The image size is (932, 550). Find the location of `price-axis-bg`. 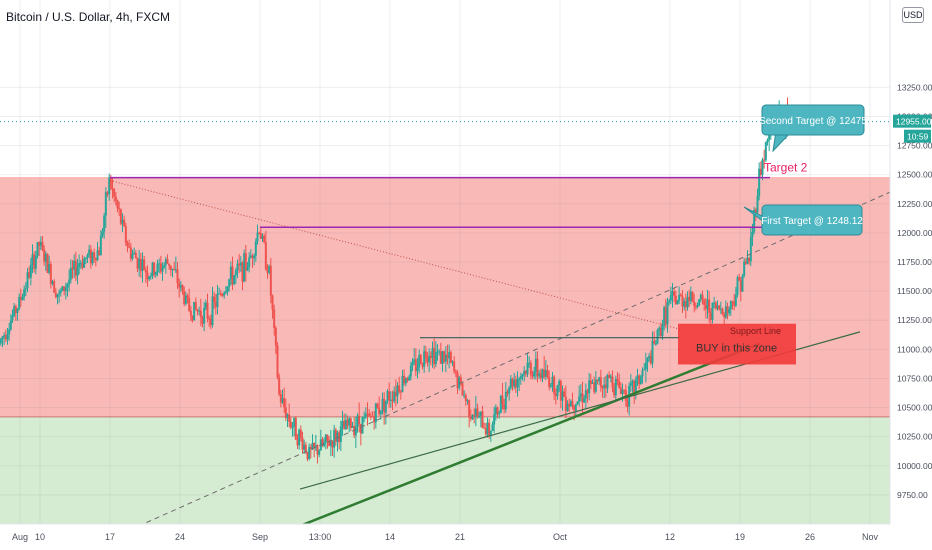

price-axis-bg is located at coordinates (911, 275).